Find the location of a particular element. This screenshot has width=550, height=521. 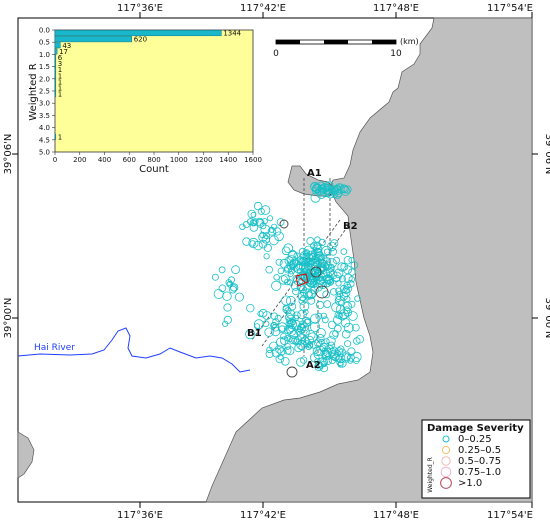

red-cluster is located at coordinates (302, 280).